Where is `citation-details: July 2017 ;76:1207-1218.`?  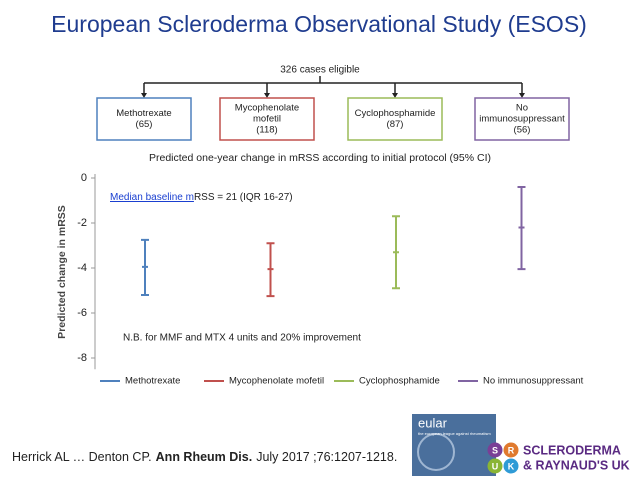
citation-details: July 2017 ;76:1207-1218. is located at coordinates (326, 457).